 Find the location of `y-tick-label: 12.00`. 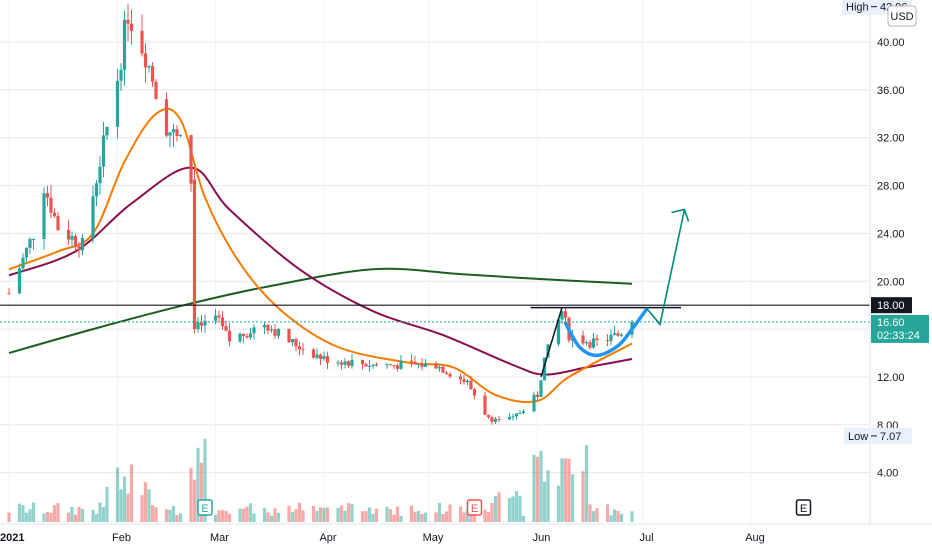

y-tick-label: 12.00 is located at coordinates (891, 378).